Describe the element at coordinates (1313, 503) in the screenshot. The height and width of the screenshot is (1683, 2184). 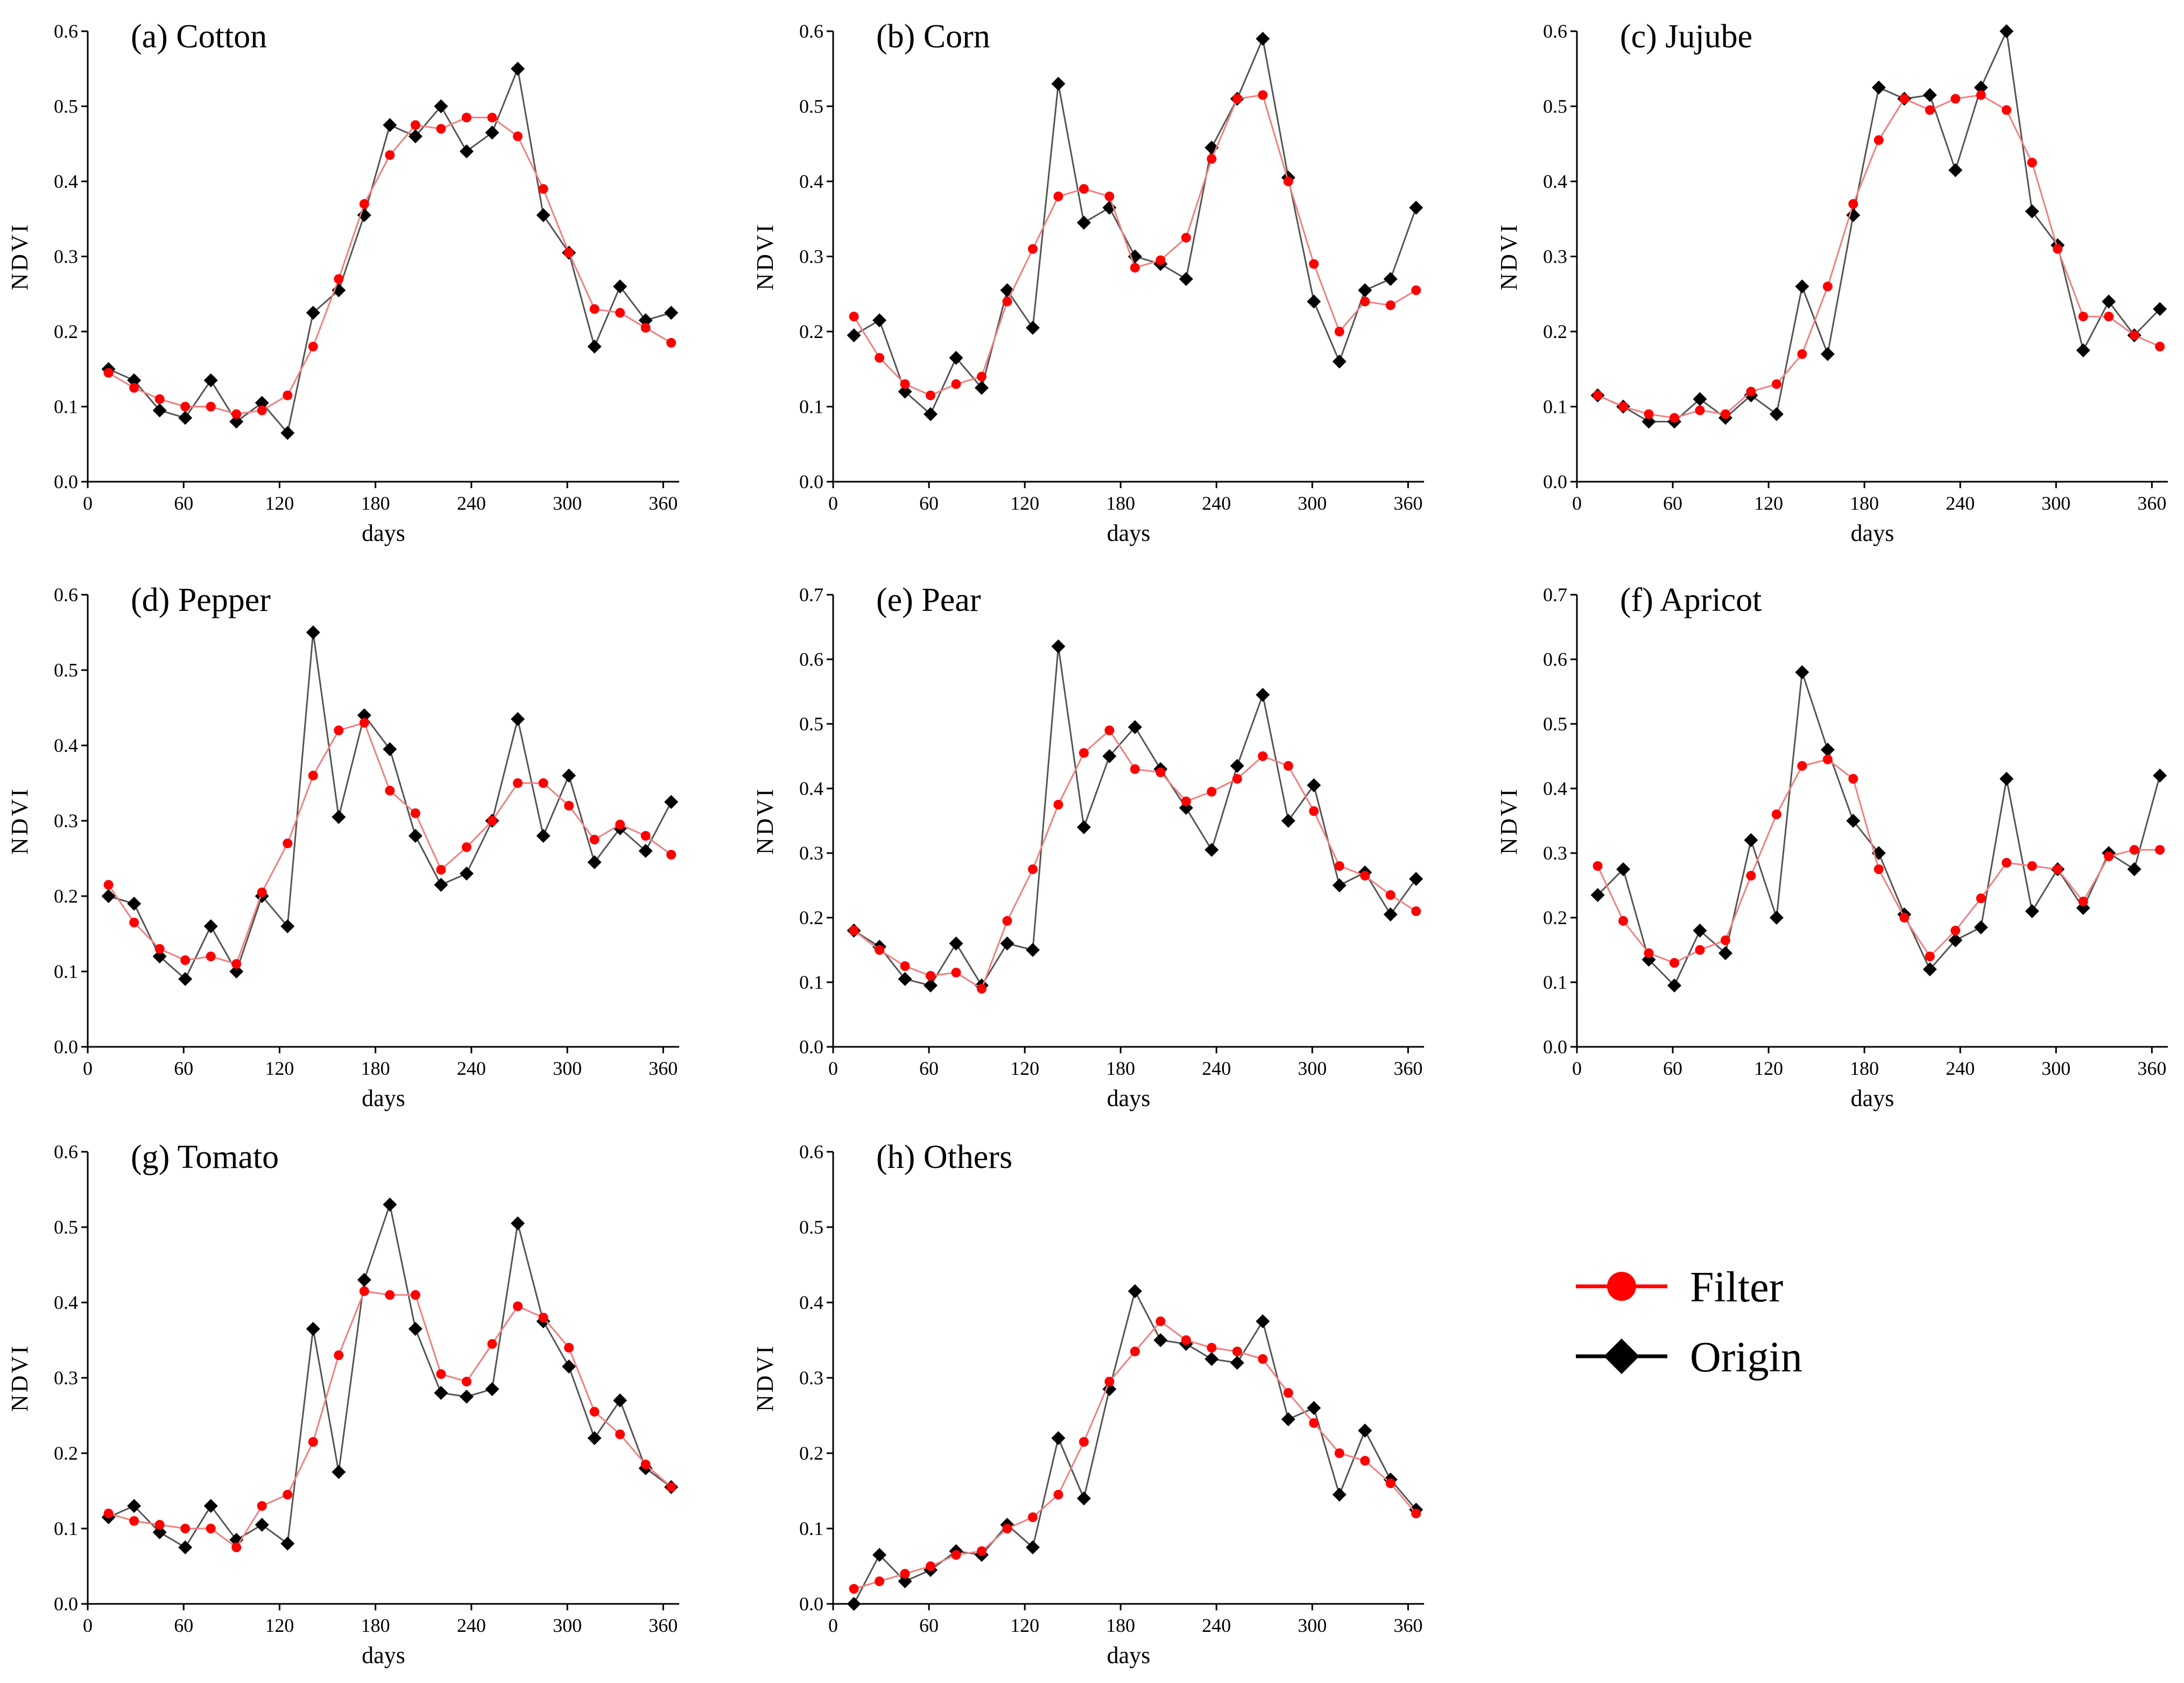
I see `x-tick-label: 300` at that location.